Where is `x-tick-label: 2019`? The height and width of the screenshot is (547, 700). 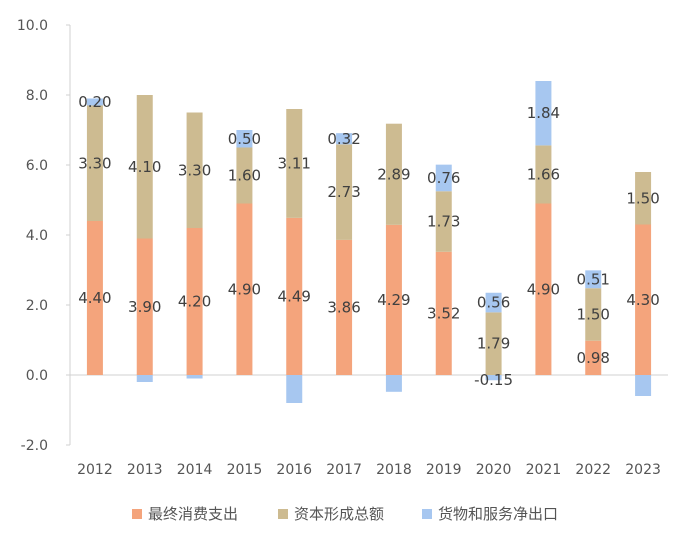
x-tick-label: 2019 is located at coordinates (444, 470).